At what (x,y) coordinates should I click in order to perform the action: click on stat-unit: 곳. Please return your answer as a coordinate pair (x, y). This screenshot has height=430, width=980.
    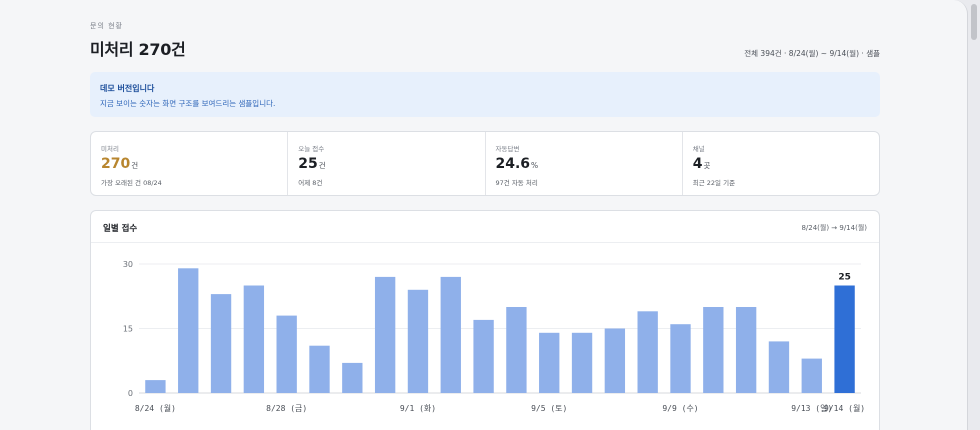
    Looking at the image, I should click on (707, 165).